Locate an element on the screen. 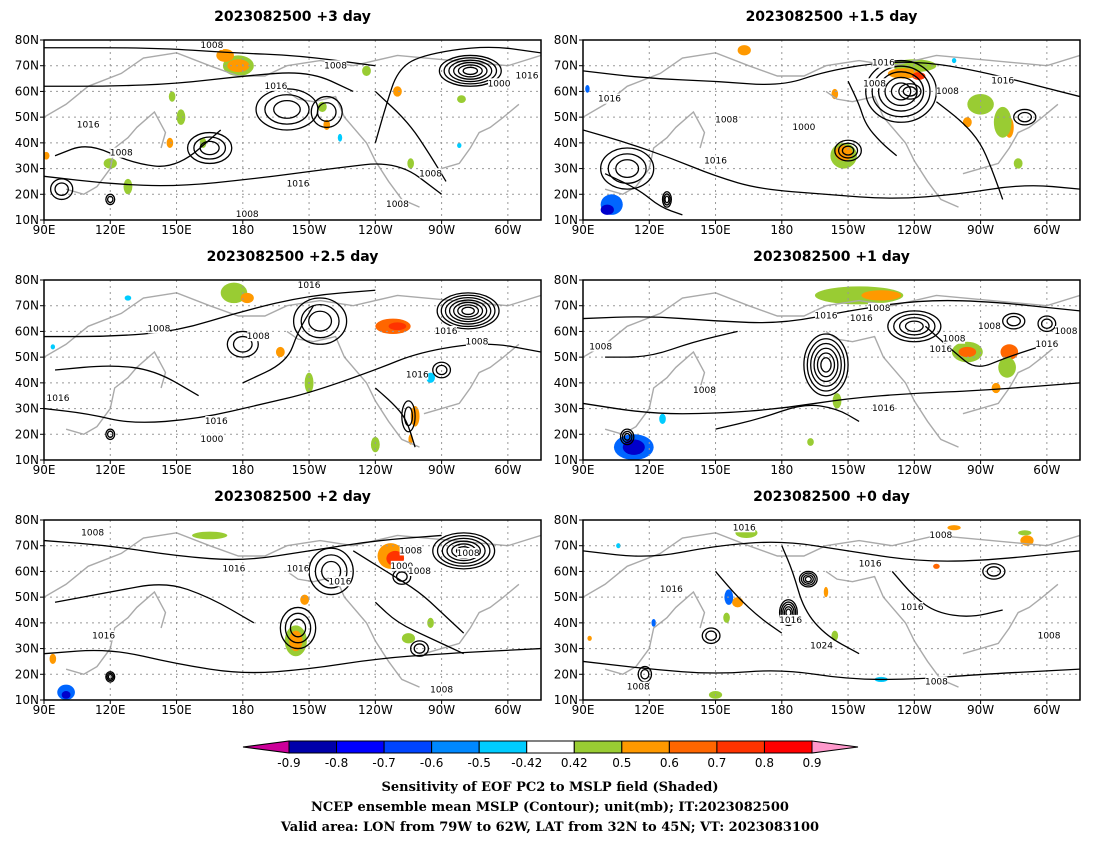  map-content: 1016 1008 1016 1008 1000 1016 1008 1016 is located at coordinates (831, 130).